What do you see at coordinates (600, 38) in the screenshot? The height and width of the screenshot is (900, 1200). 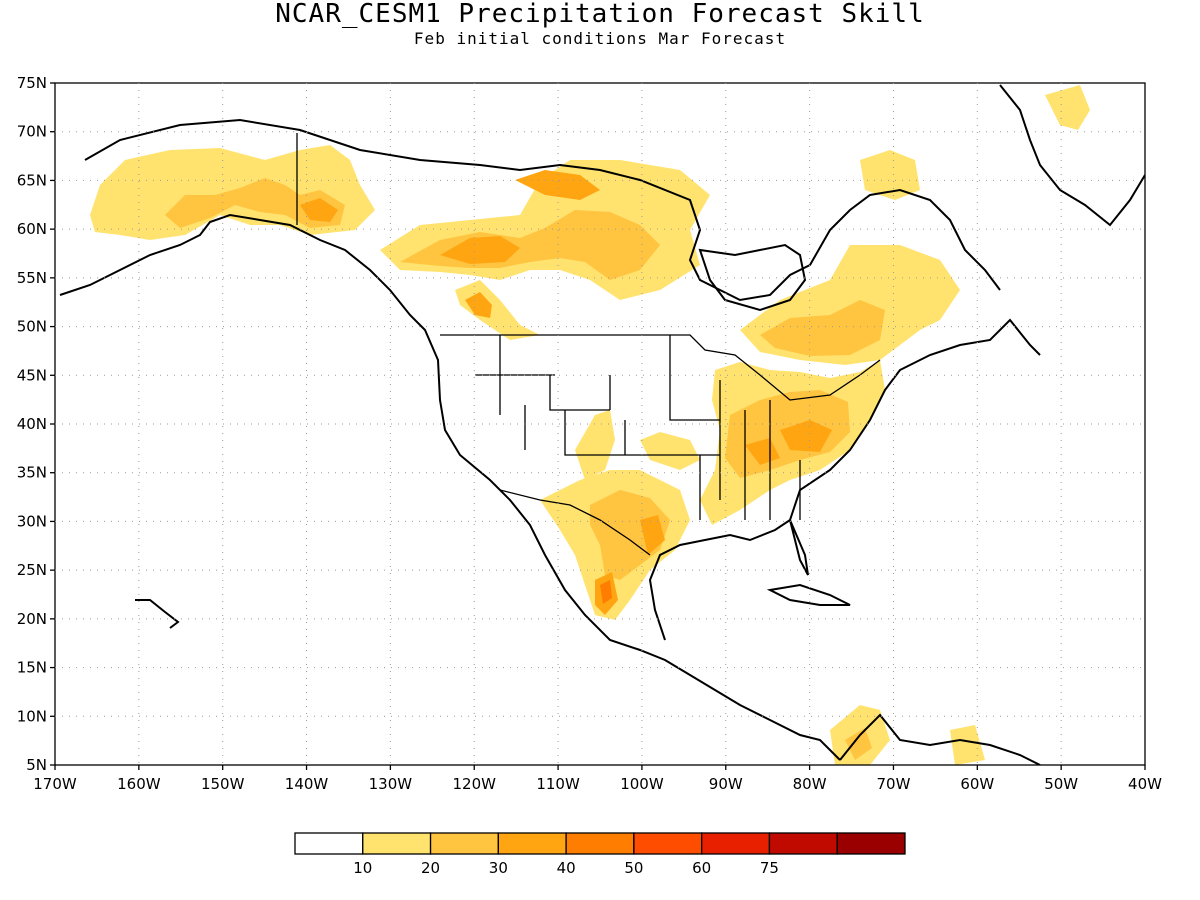 I see `chart-subtitle: Feb initial conditions Mar Forecast` at bounding box center [600, 38].